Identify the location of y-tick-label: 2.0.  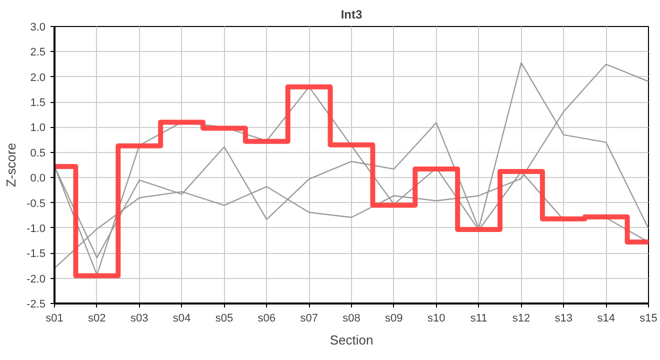
(38, 78).